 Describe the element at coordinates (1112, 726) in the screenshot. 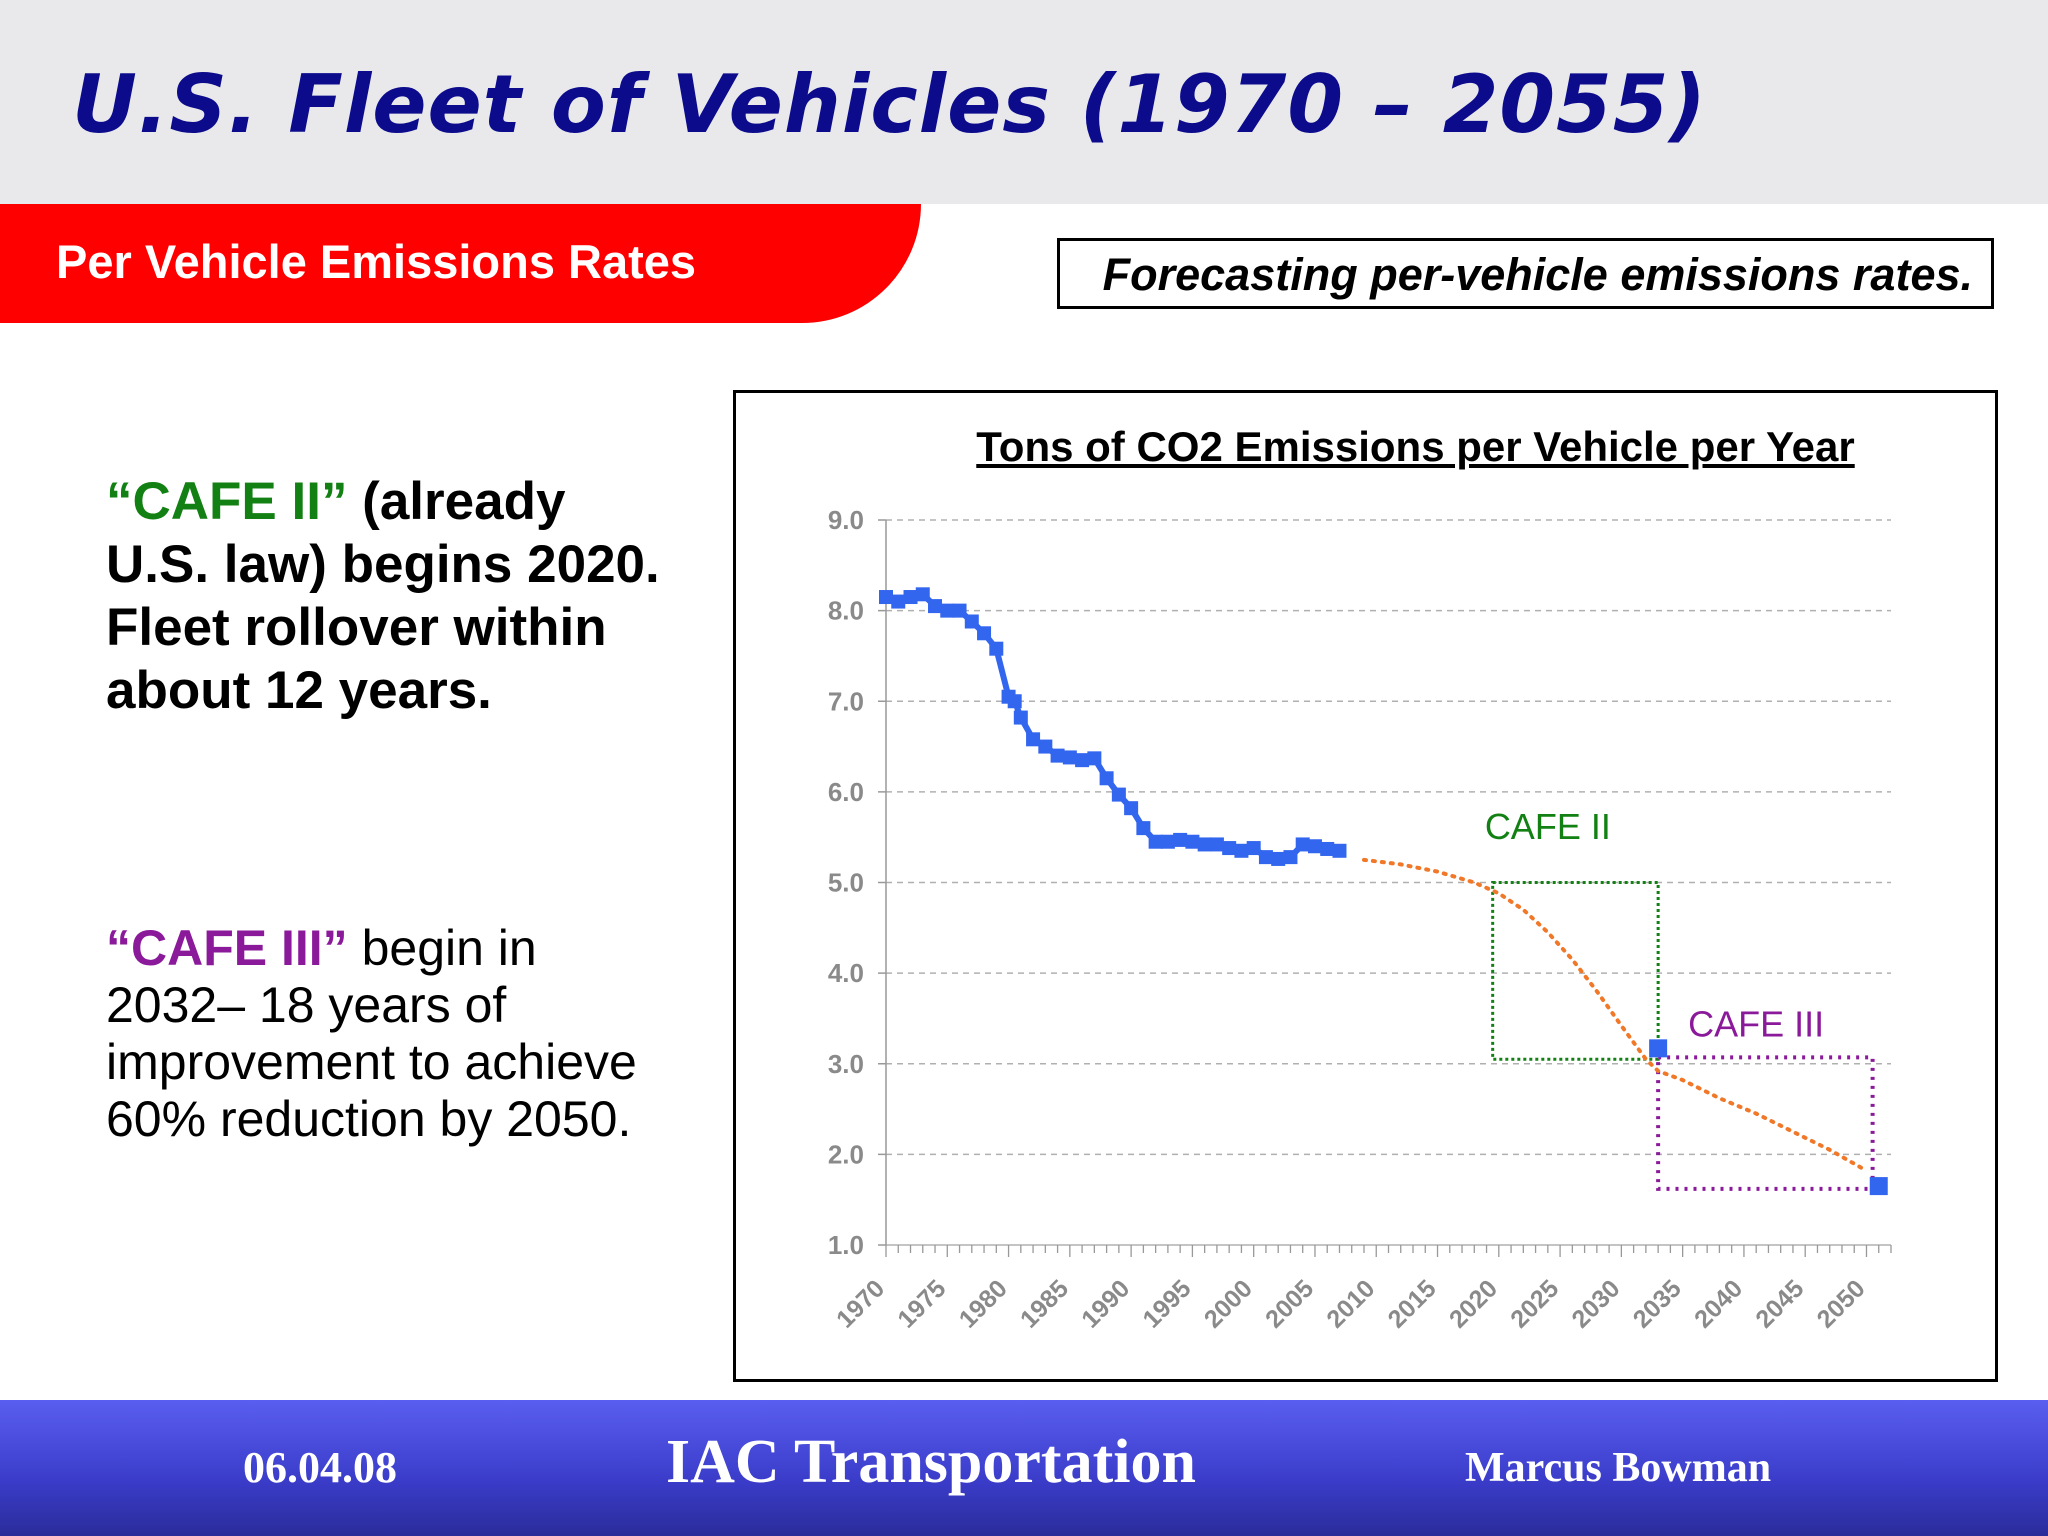

I see `historical-series-line` at that location.